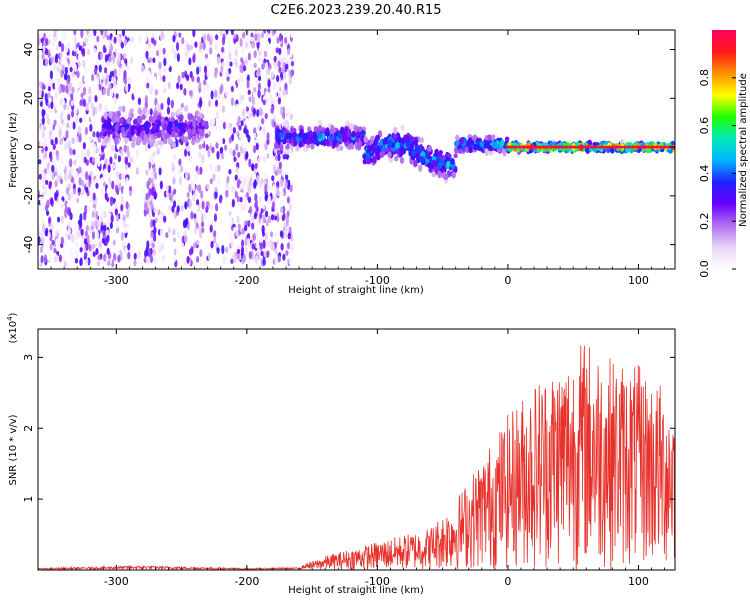 The height and width of the screenshot is (600, 750). I want to click on colorbar-label: Normalized spectral amplitude, so click(743, 150).